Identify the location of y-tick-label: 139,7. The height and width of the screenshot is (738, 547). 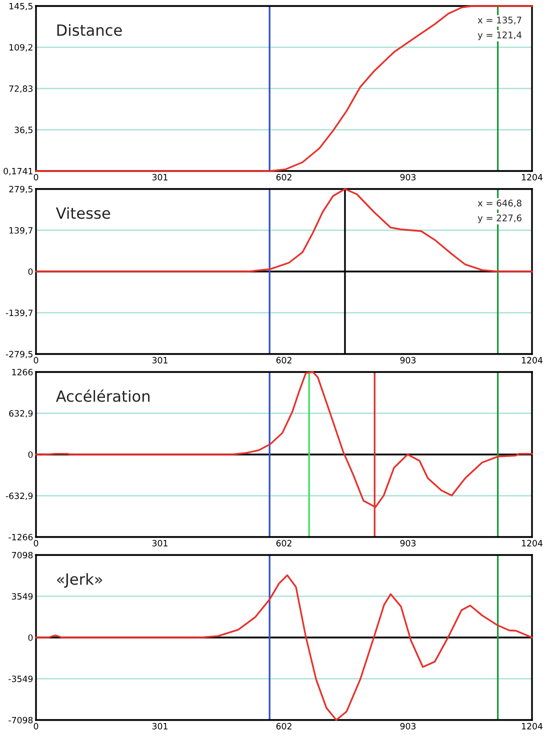
(21, 231).